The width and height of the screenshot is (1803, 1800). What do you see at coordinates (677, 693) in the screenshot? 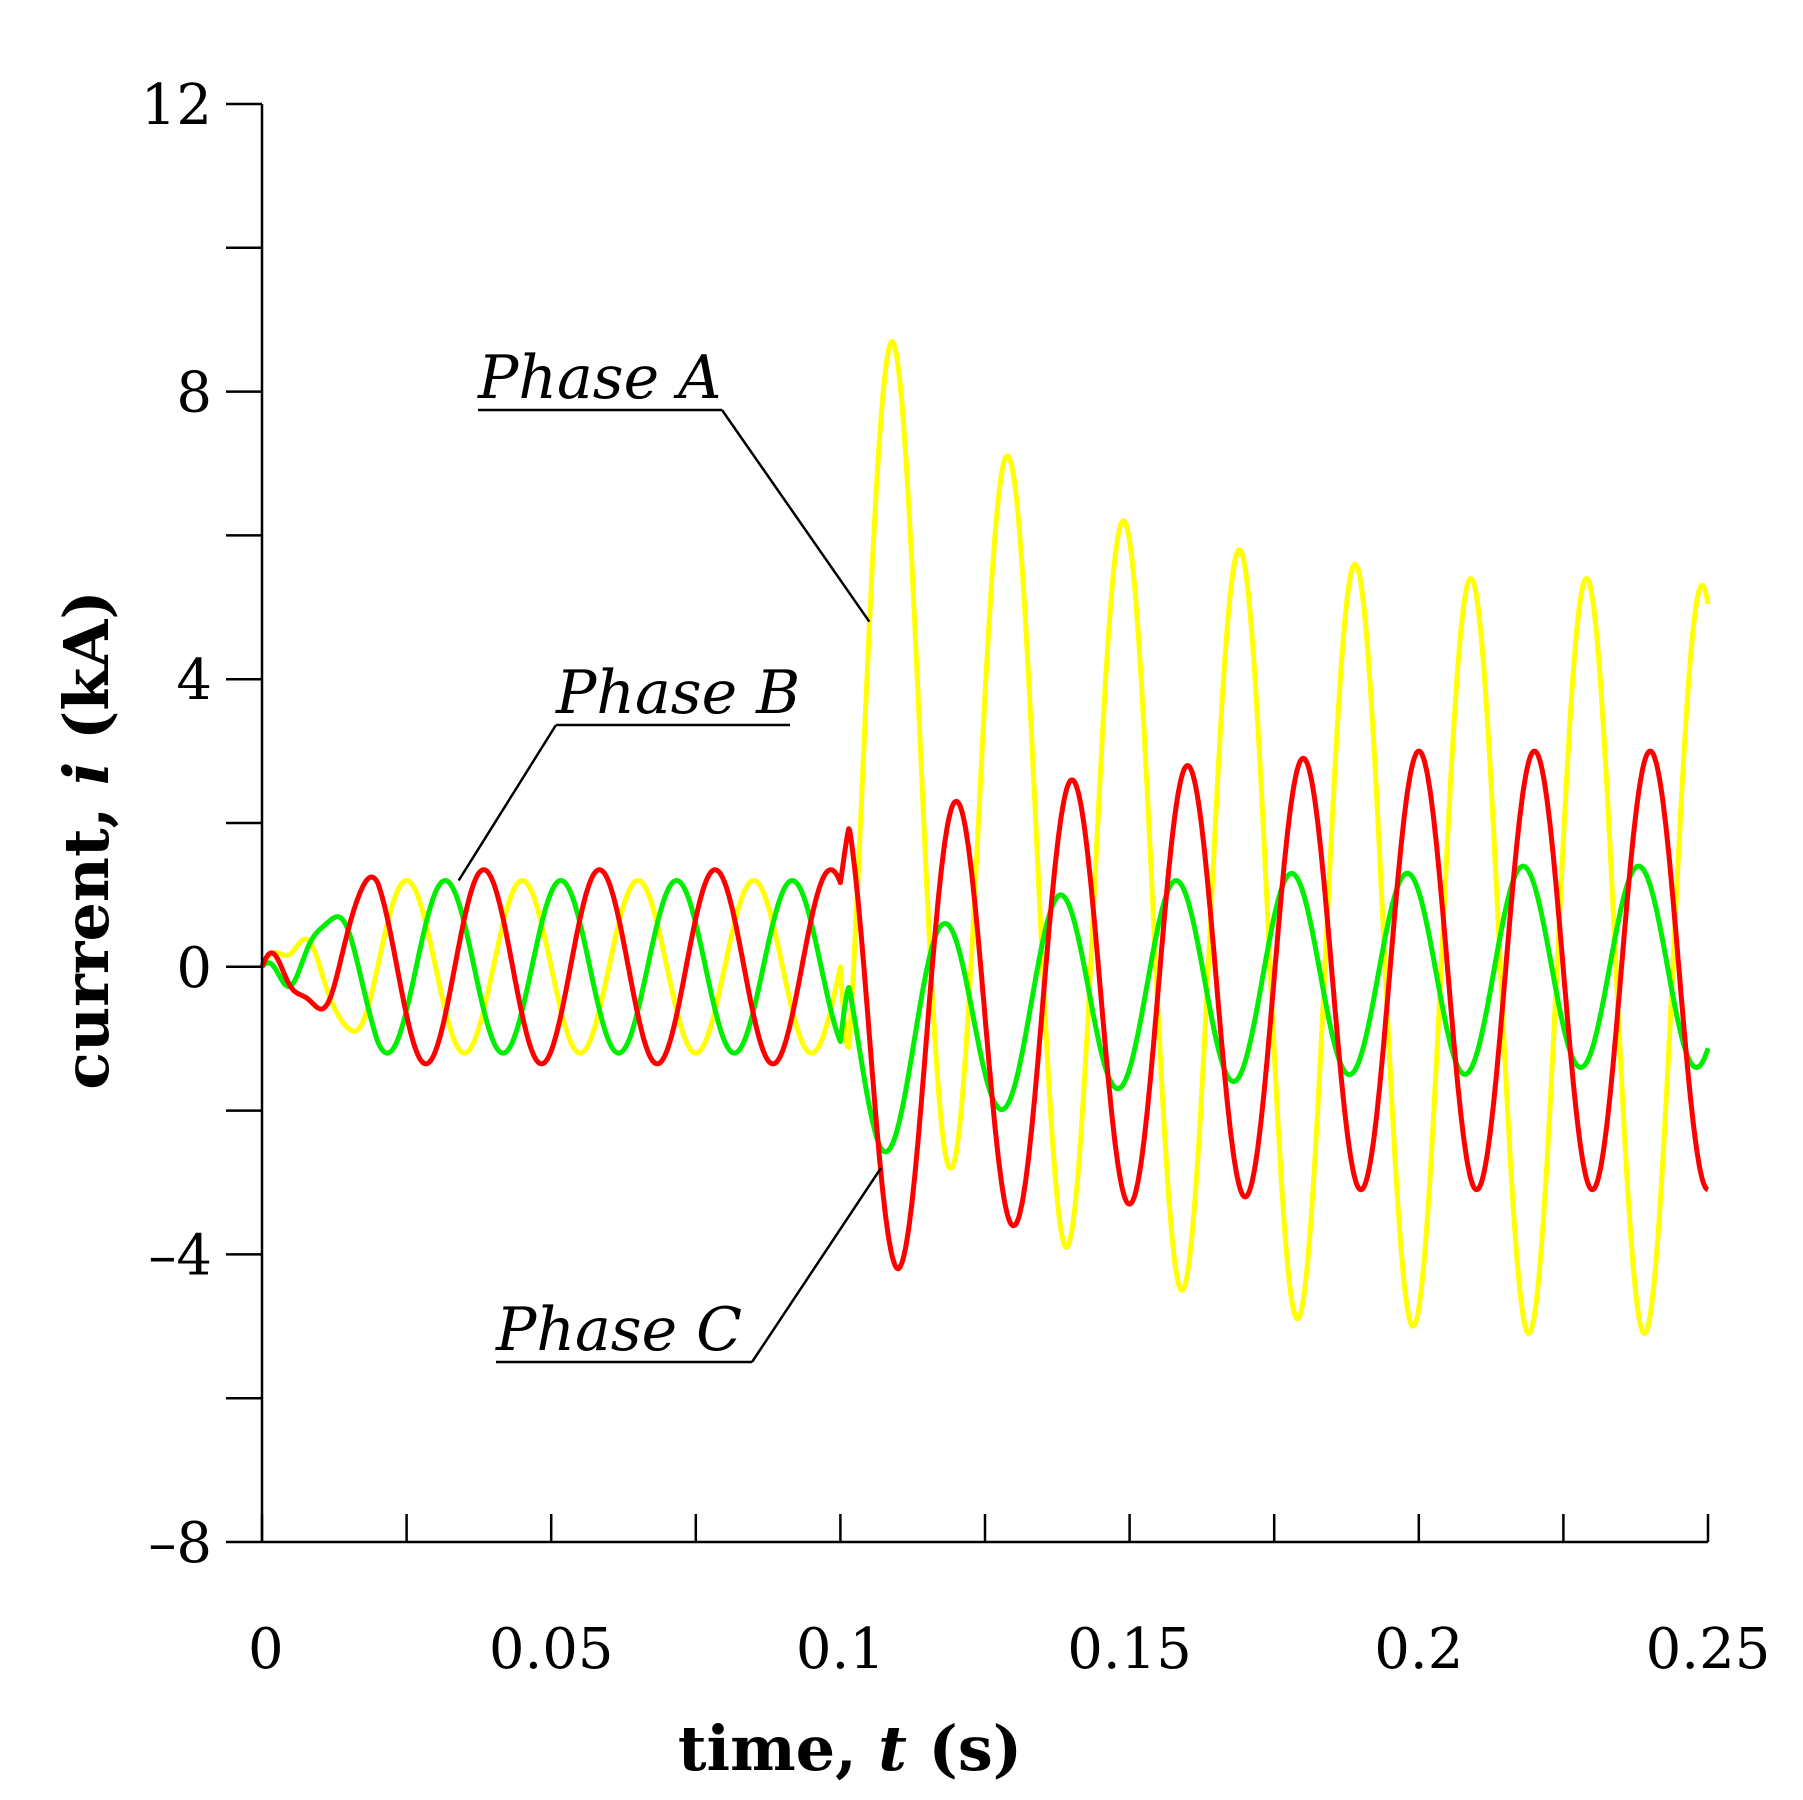
I see `annotation-label-phase-b: Phase B` at bounding box center [677, 693].